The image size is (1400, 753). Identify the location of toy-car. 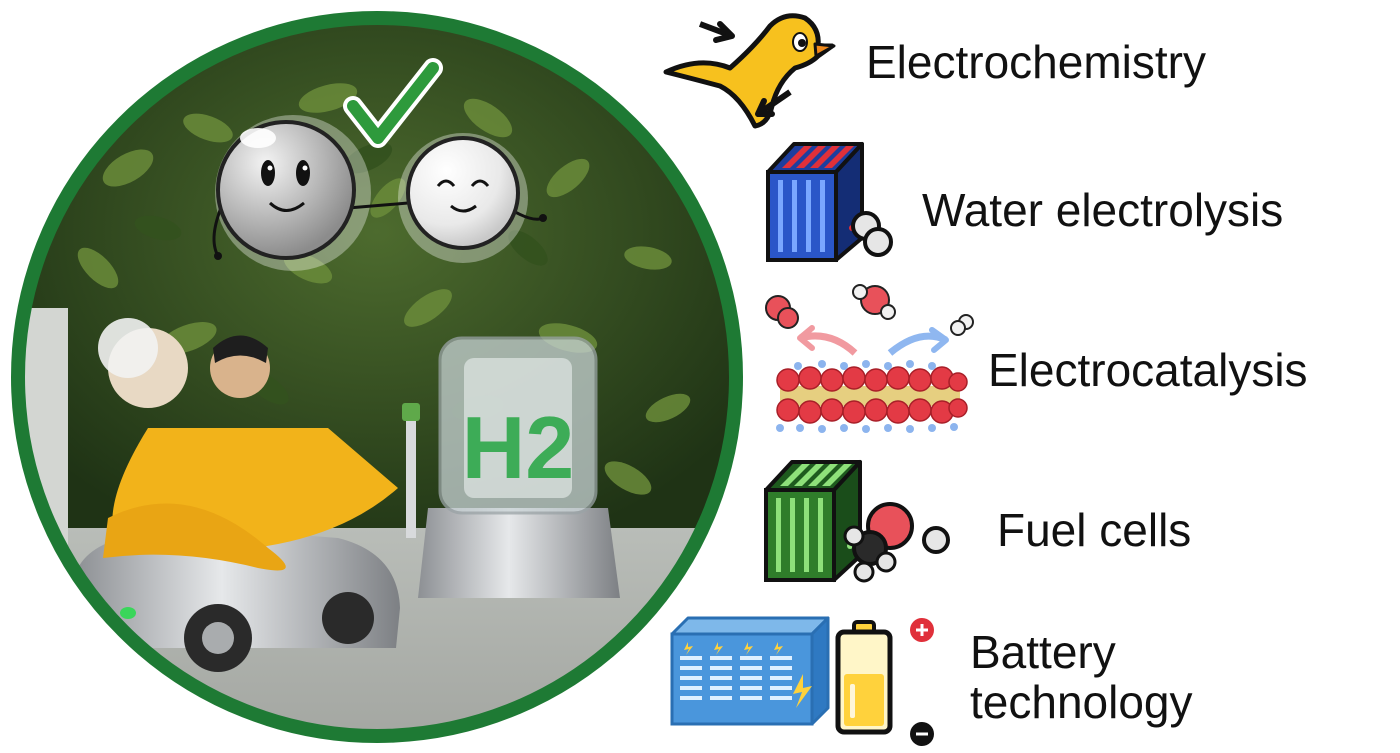
(237, 600).